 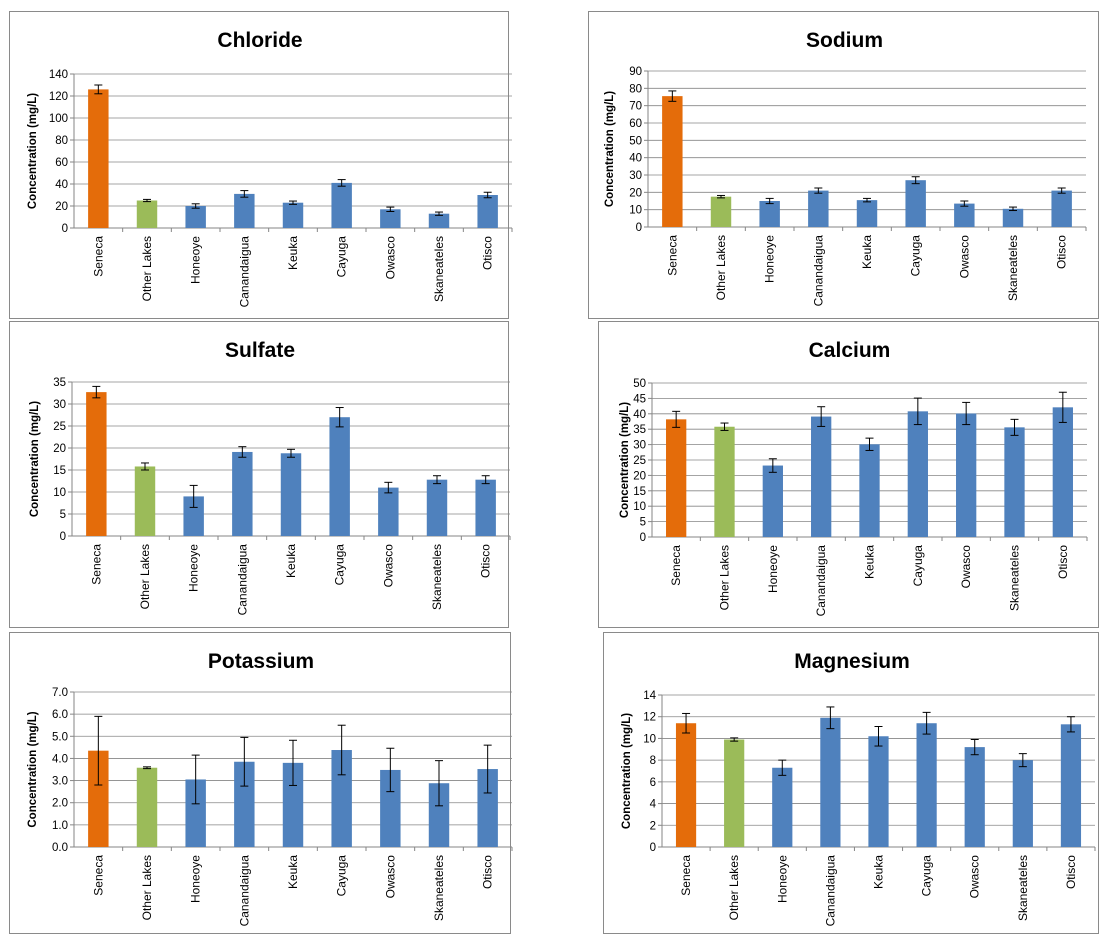 I want to click on y-tick-label: 14, so click(x=649, y=696).